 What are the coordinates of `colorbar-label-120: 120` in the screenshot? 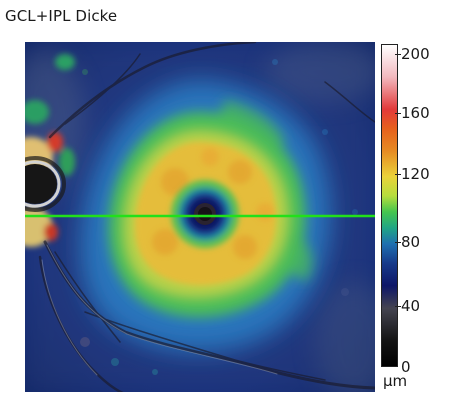 It's located at (415, 174).